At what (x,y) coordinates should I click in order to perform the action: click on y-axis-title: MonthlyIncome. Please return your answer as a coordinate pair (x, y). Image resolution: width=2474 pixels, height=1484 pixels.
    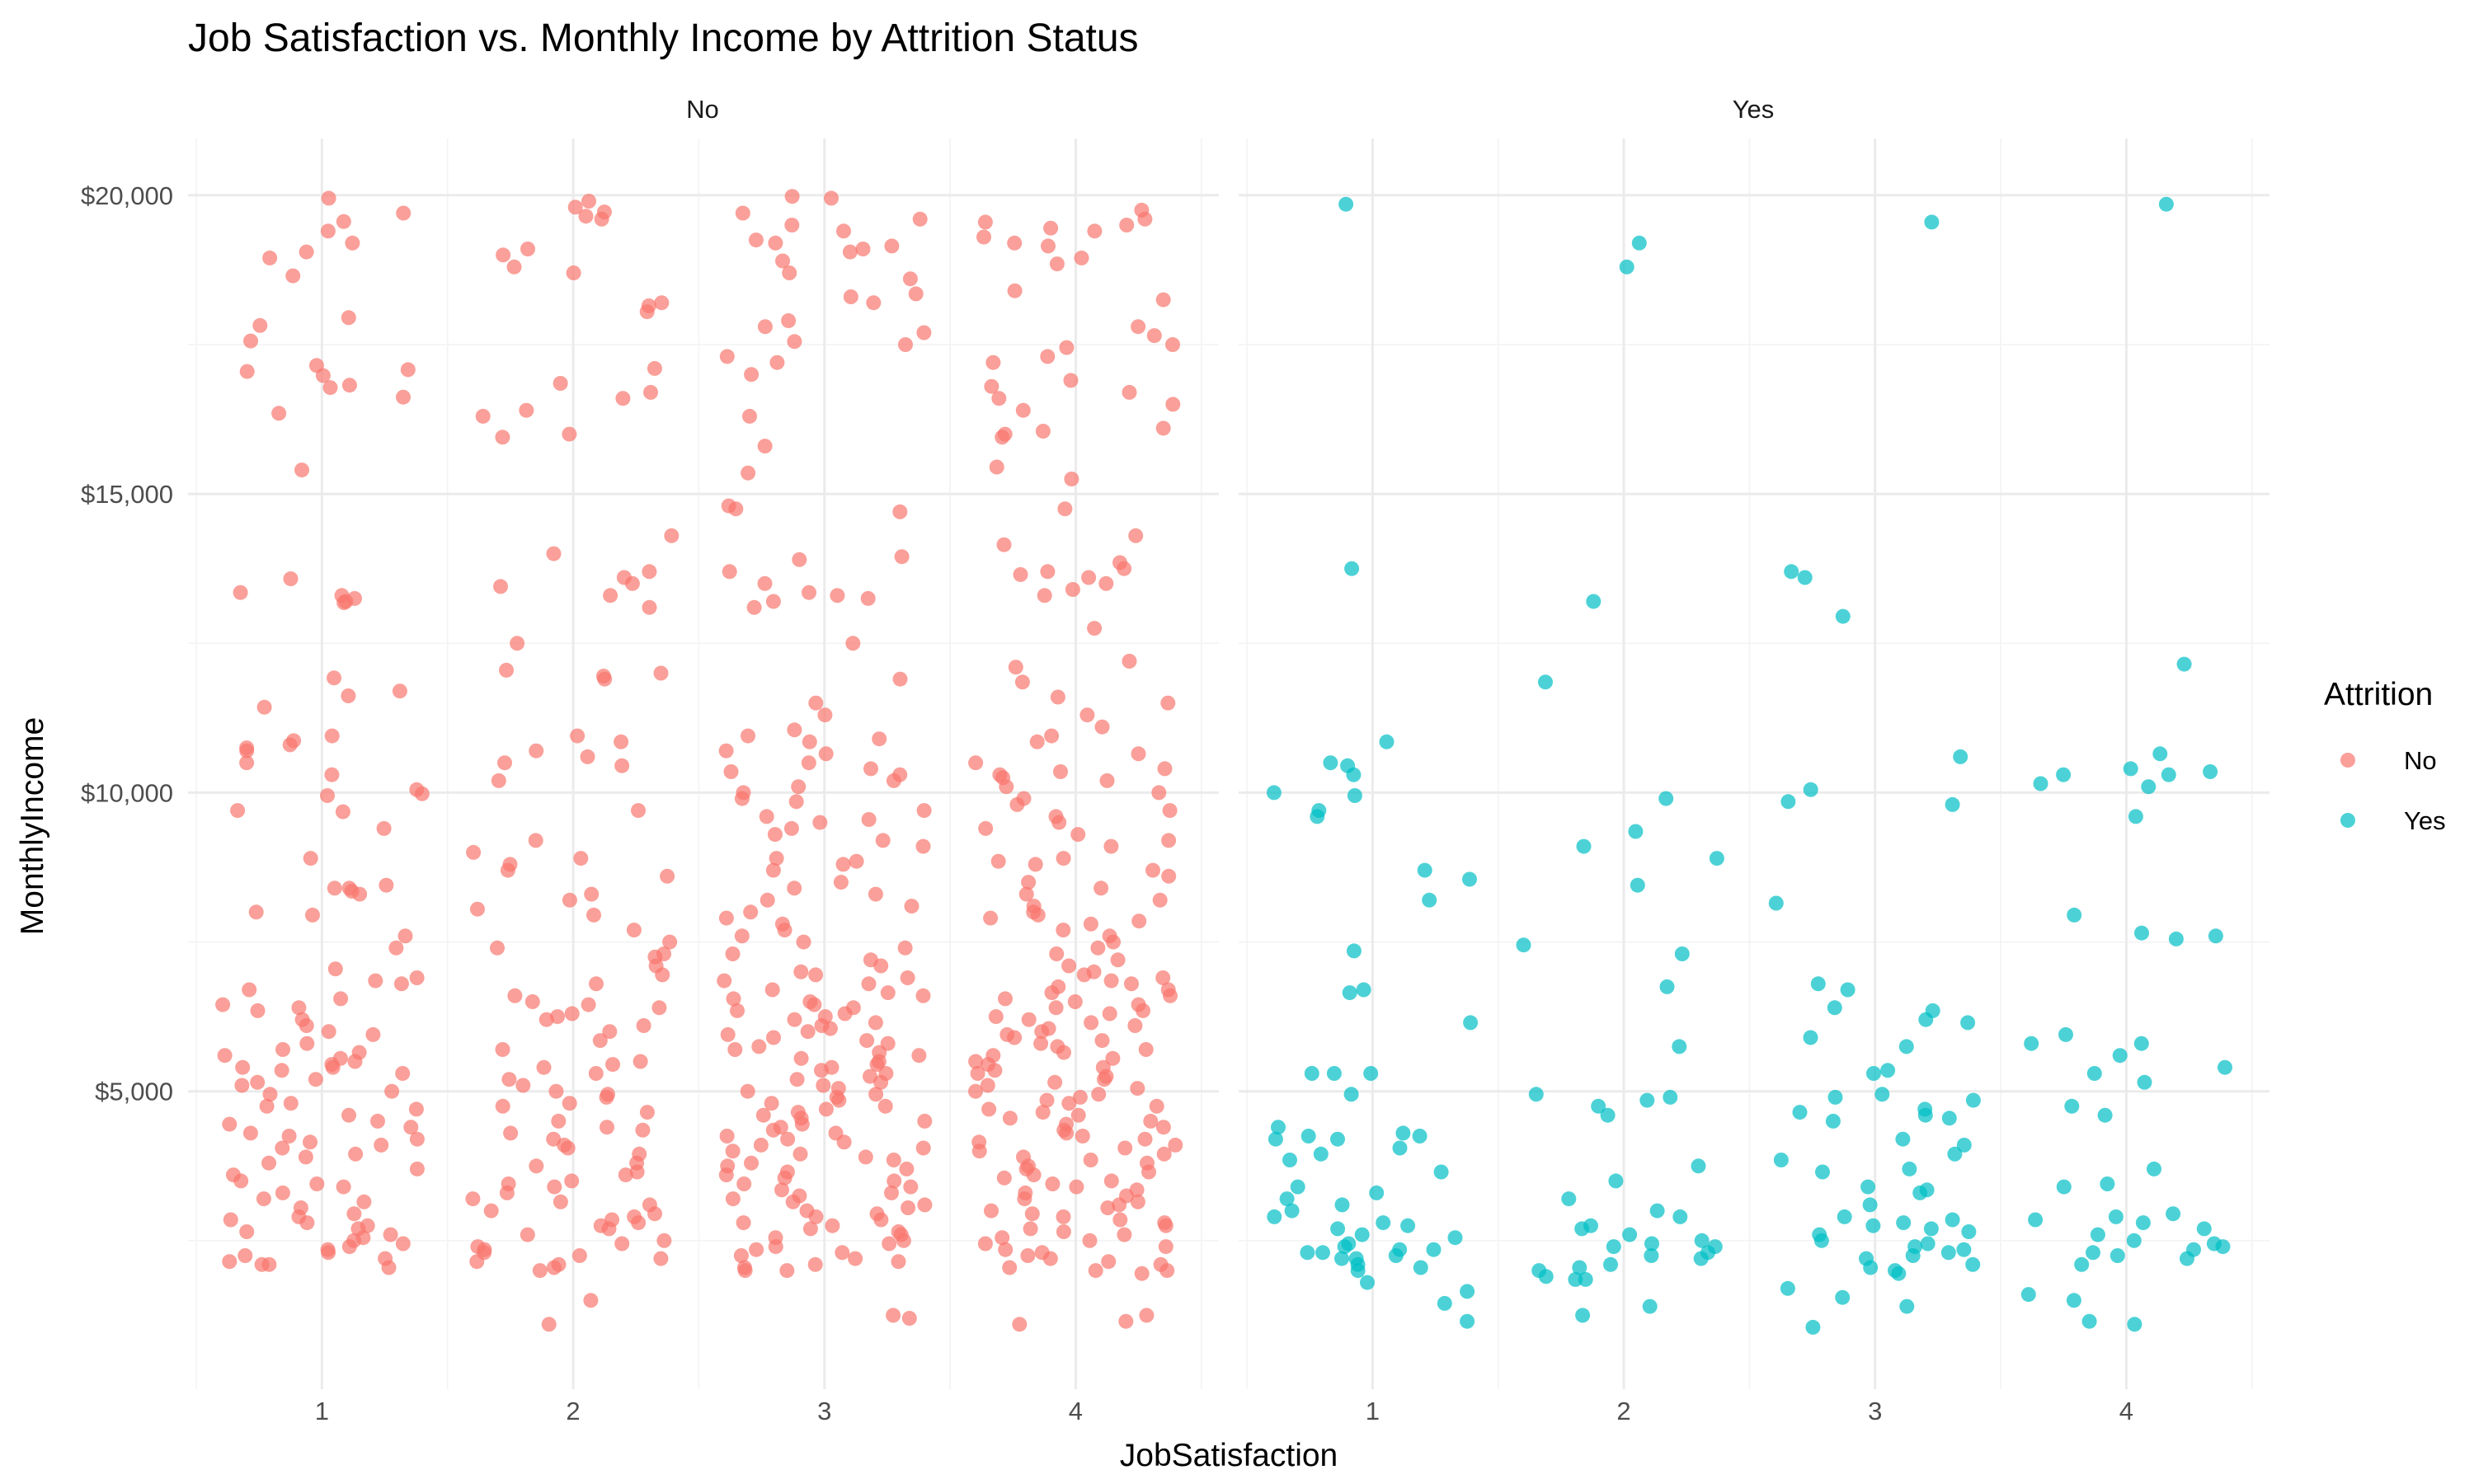
    Looking at the image, I should click on (32, 826).